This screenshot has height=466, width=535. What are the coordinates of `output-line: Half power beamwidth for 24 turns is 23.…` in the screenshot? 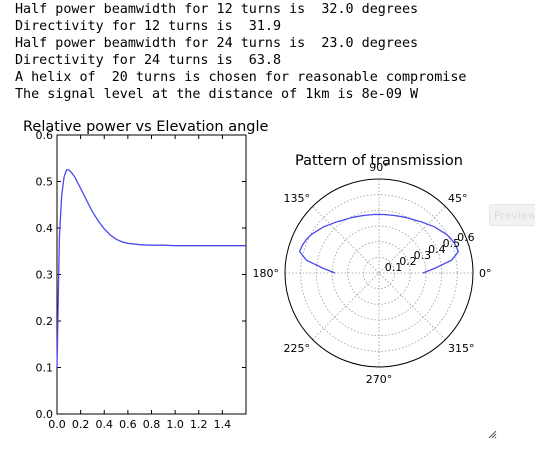 It's located at (217, 44).